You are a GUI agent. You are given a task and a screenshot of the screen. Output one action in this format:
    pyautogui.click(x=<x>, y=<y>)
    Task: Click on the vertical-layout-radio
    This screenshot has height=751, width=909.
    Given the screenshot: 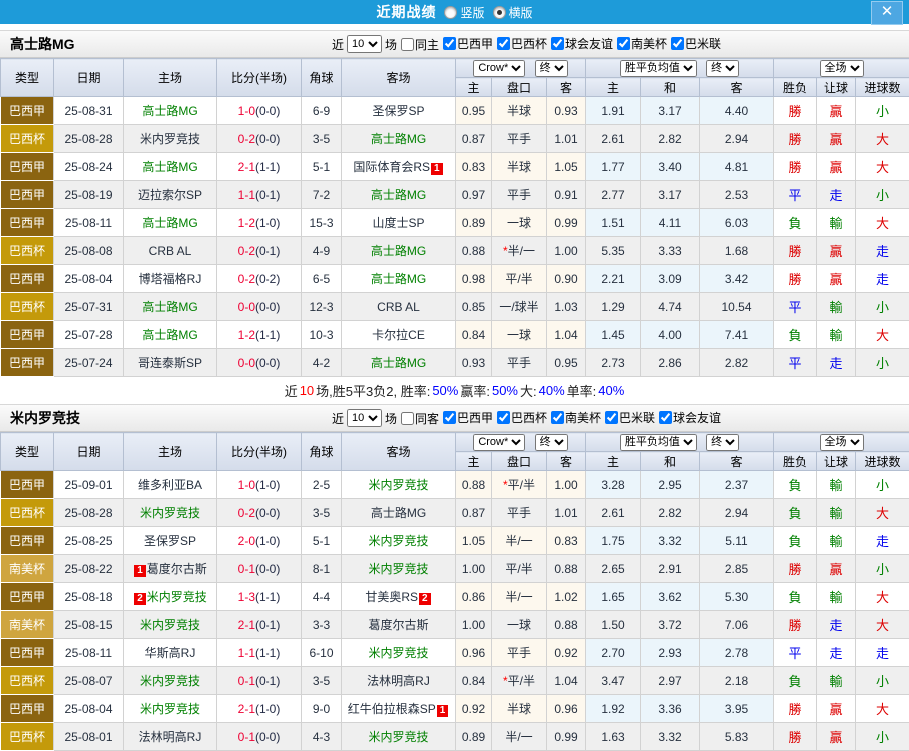 What is the action you would take?
    pyautogui.click(x=450, y=12)
    